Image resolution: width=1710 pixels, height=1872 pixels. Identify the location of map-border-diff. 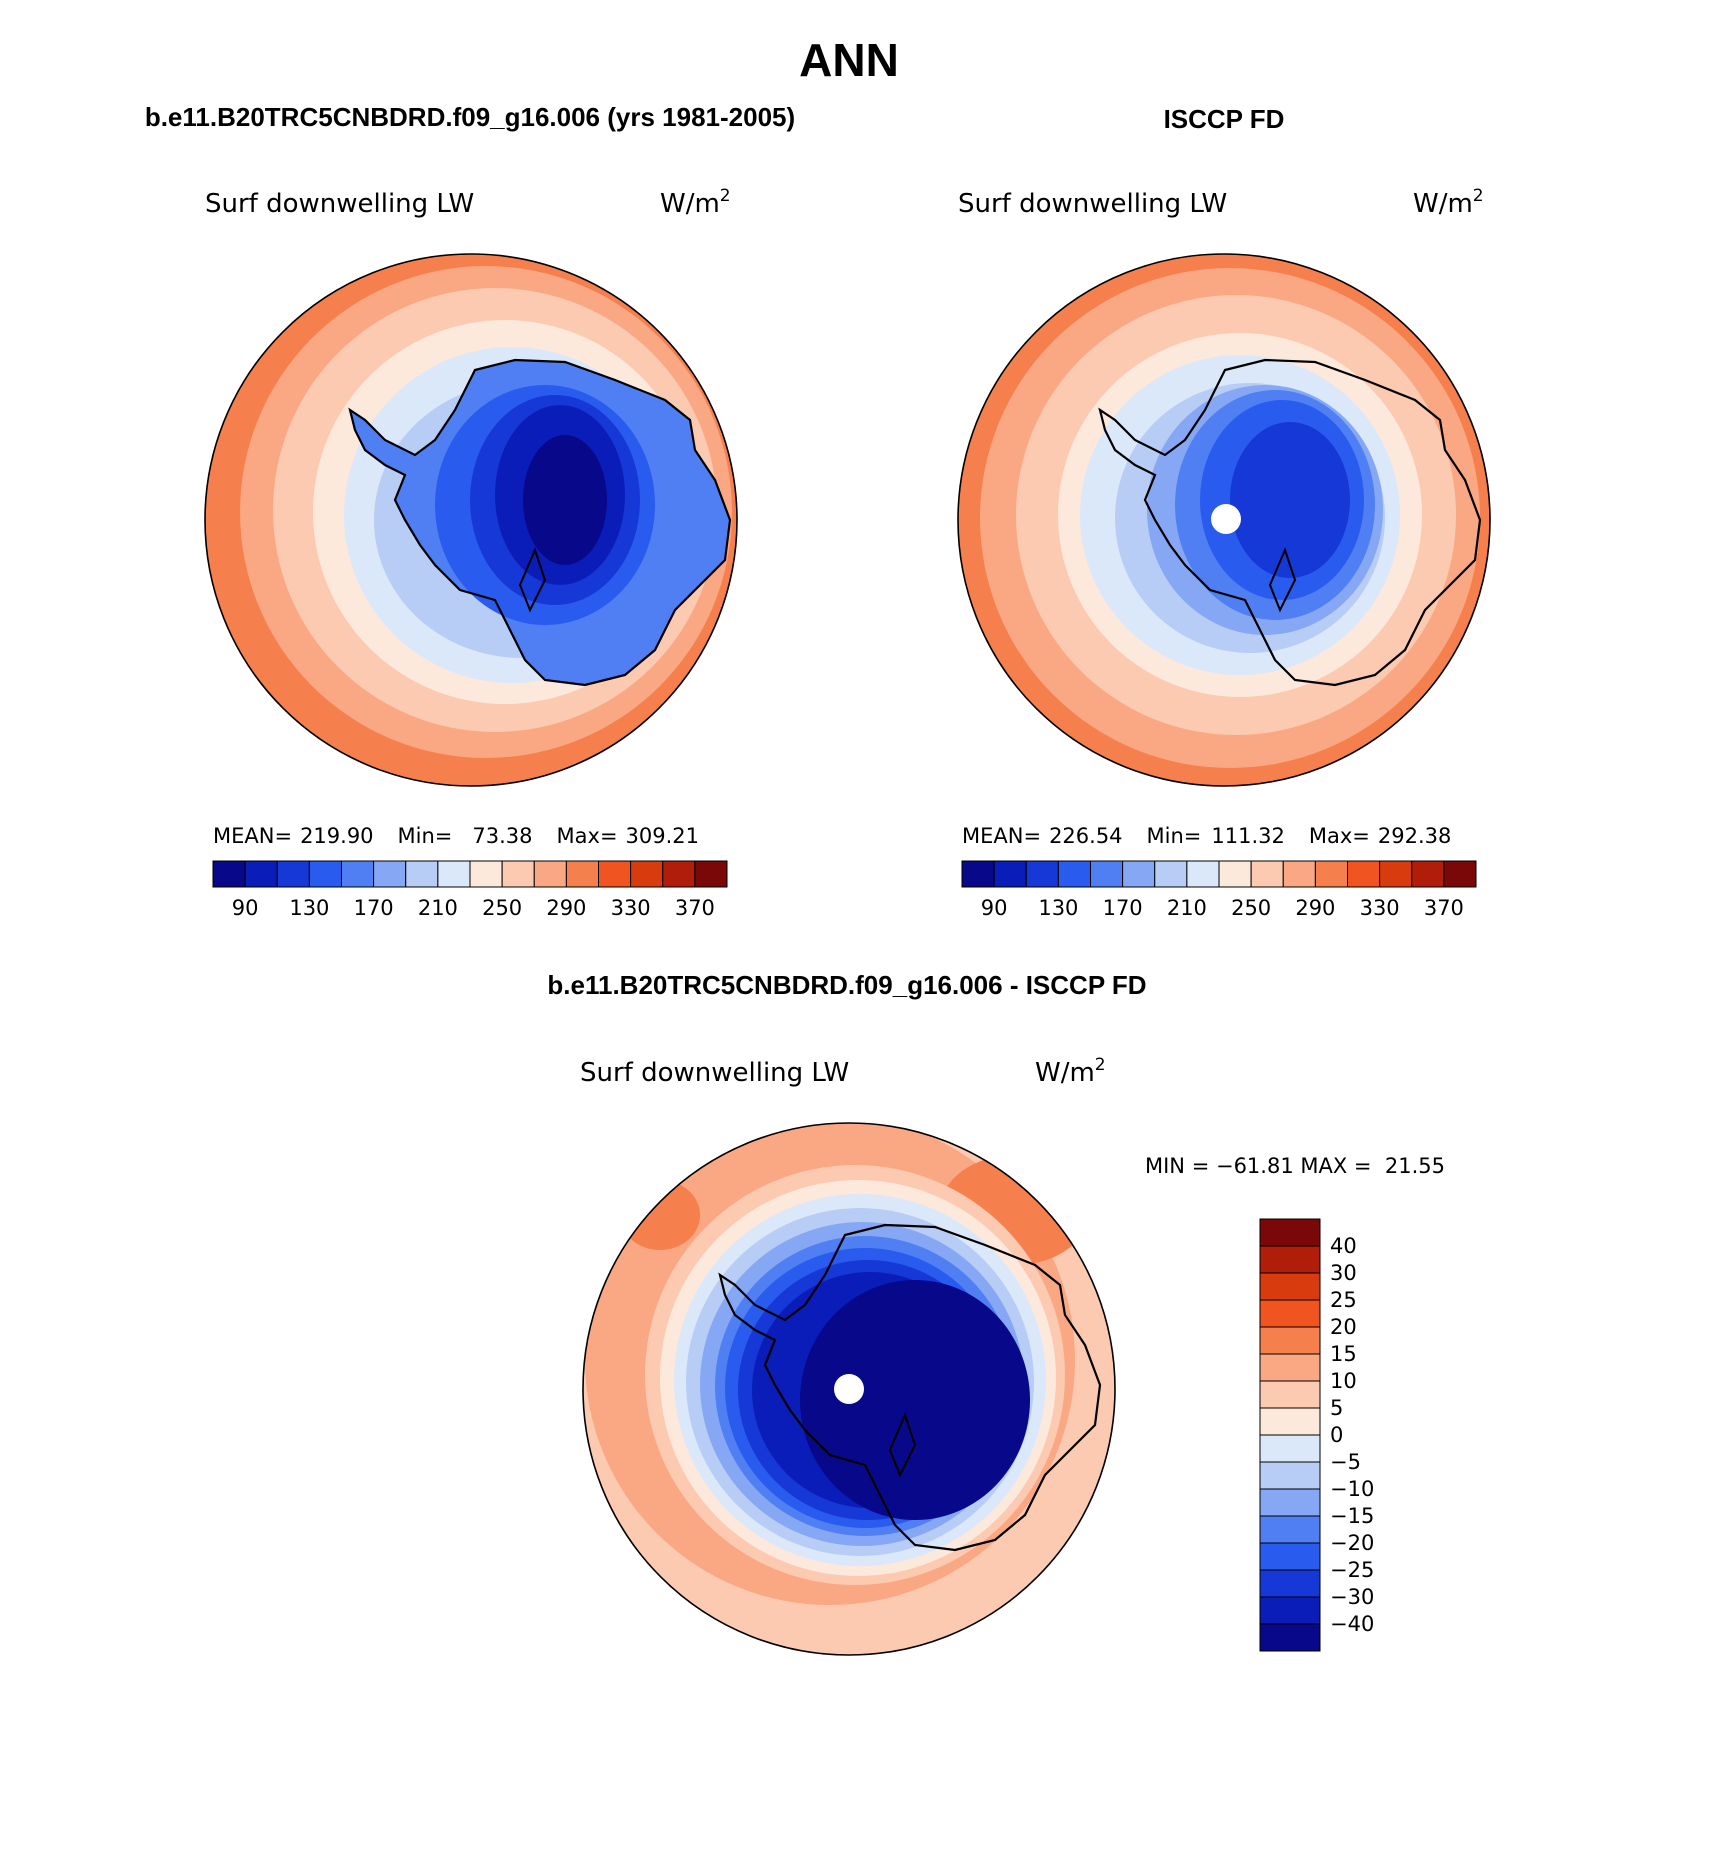
(849, 1389).